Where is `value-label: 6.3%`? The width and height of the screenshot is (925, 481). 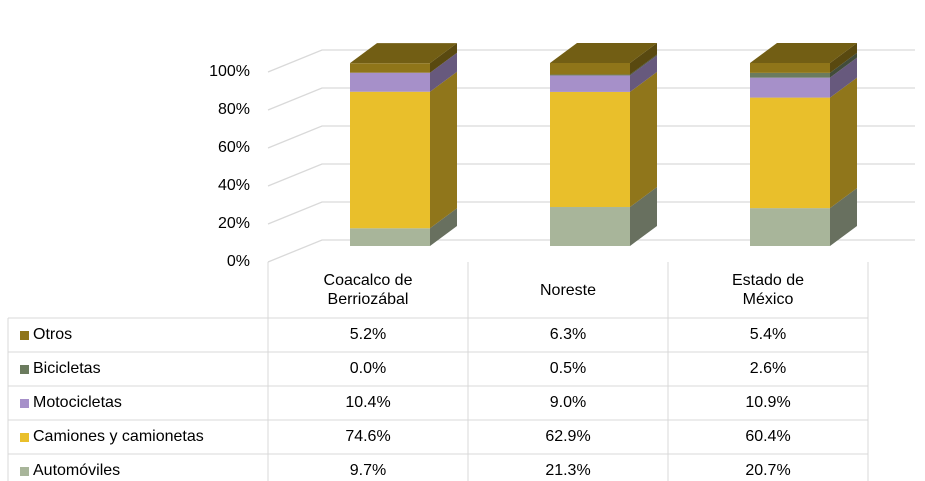 value-label: 6.3% is located at coordinates (568, 335).